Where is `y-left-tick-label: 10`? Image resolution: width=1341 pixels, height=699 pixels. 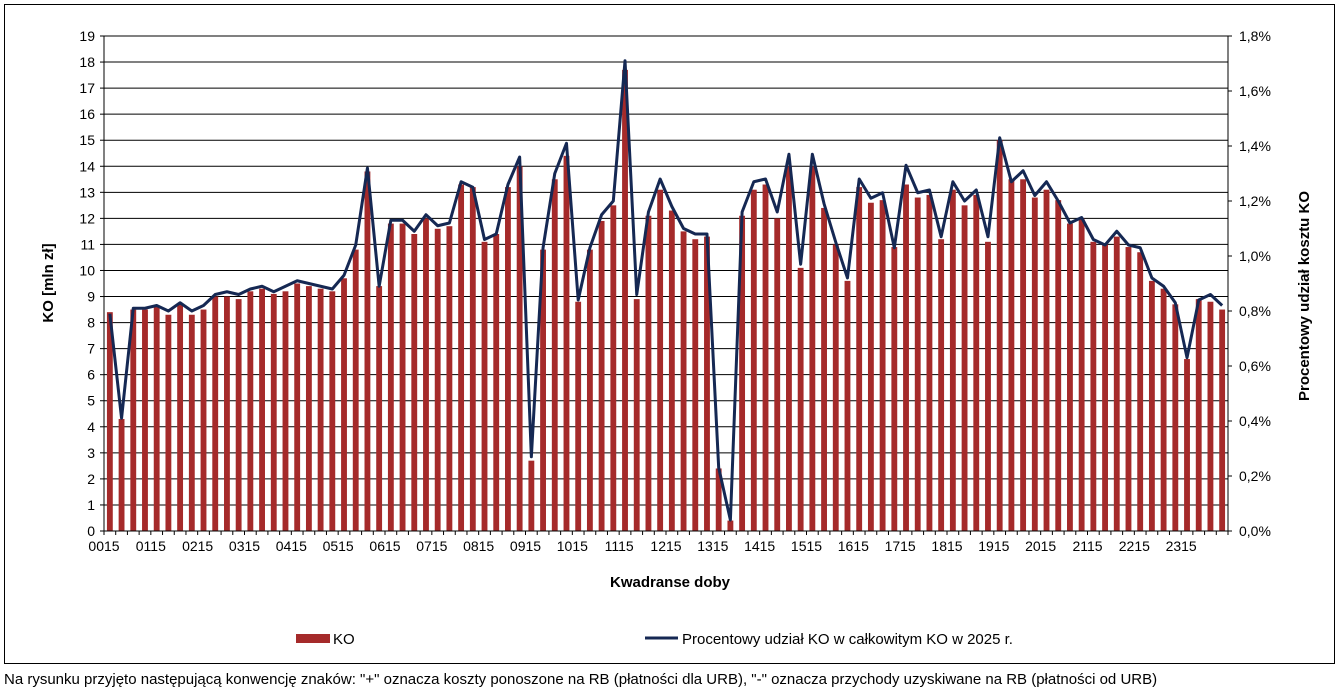
y-left-tick-label: 10 is located at coordinates (87, 270).